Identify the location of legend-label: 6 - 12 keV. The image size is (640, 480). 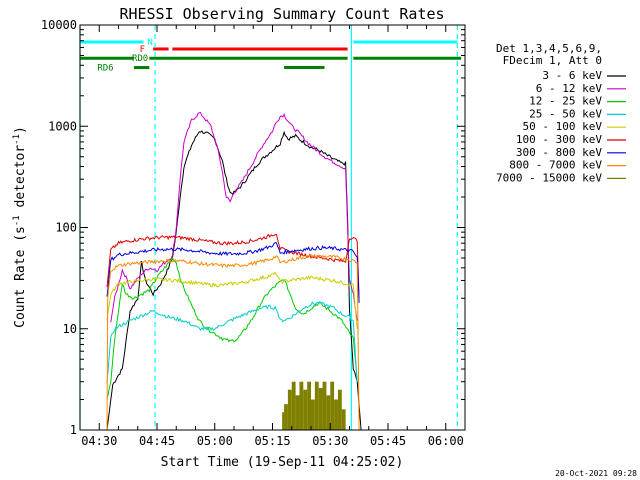
(569, 88).